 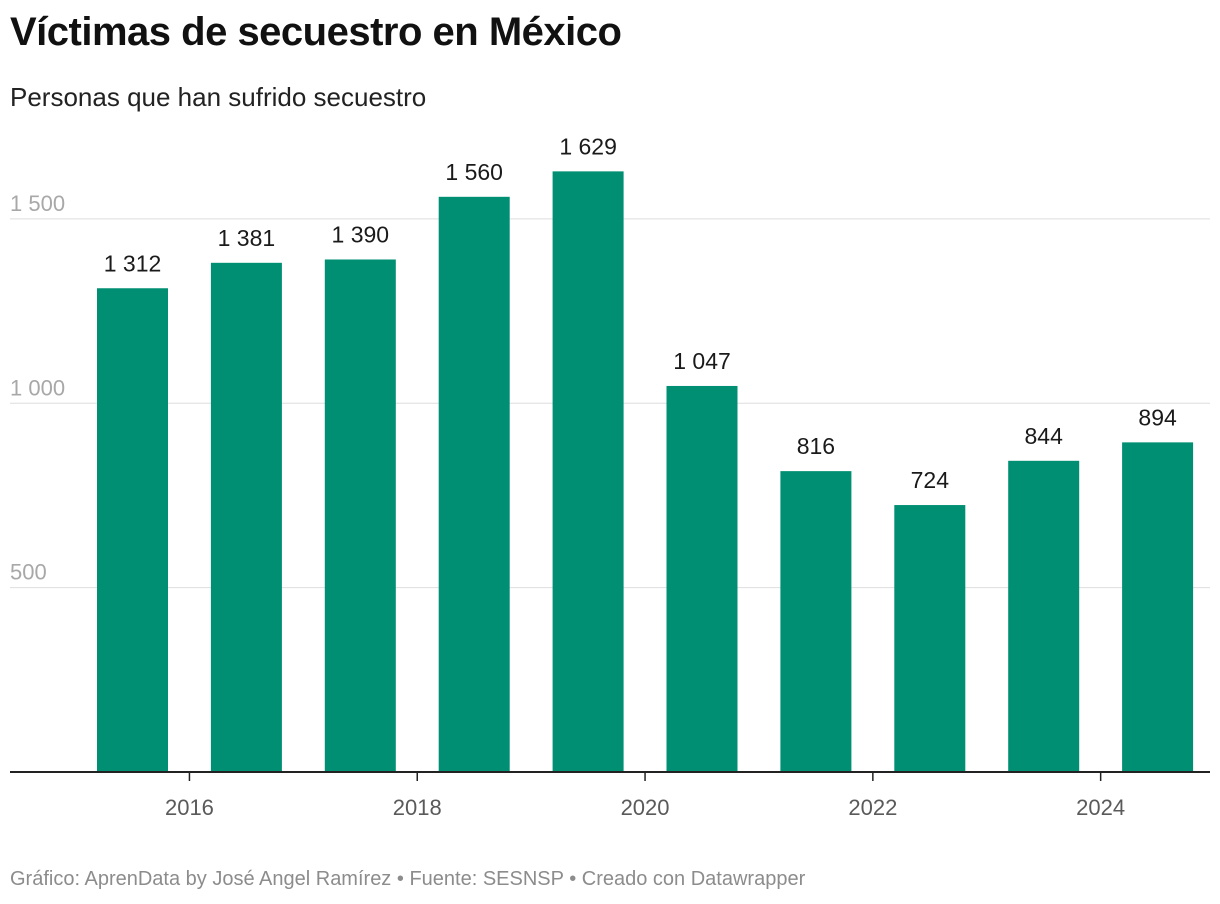 I want to click on tool-credit: Creado con Datawrapper, so click(x=693, y=879).